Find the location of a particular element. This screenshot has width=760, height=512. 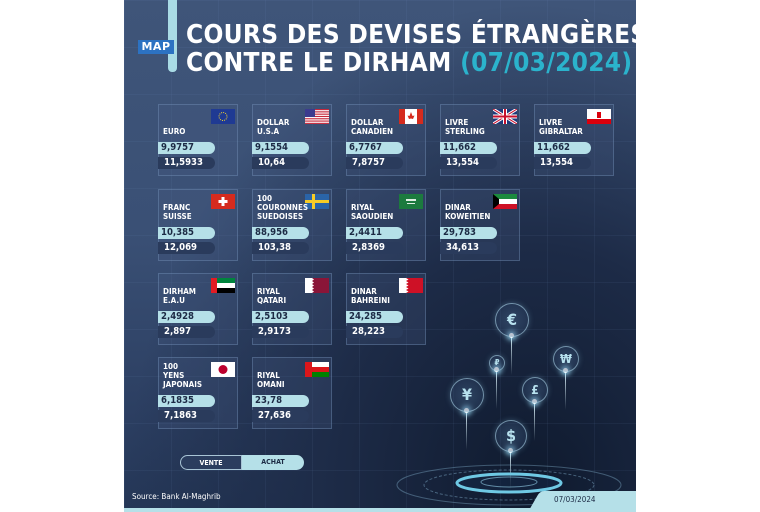

currency-name: 100 COURONNES SUEDOISES is located at coordinates (283, 207).